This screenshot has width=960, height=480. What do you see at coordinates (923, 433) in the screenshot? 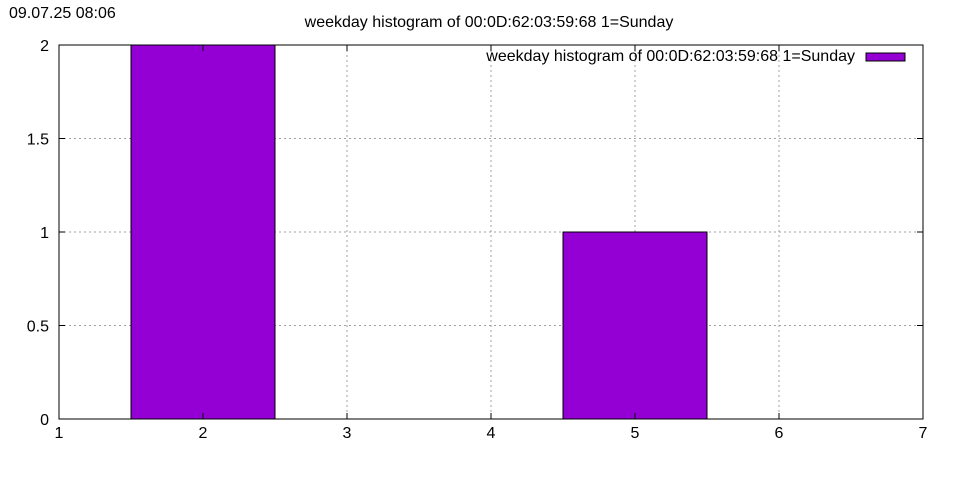
I see `x-tick-label: 7` at bounding box center [923, 433].